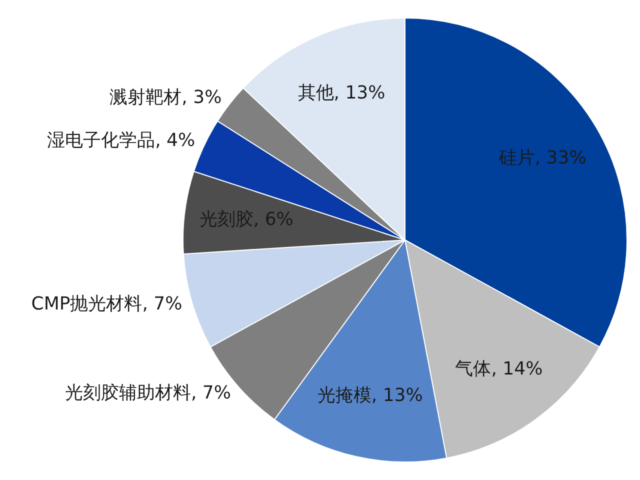 The image size is (640, 480). Describe the element at coordinates (147, 393) in the screenshot. I see `slice-label: 光刻胶辅助材料, 7%` at that location.